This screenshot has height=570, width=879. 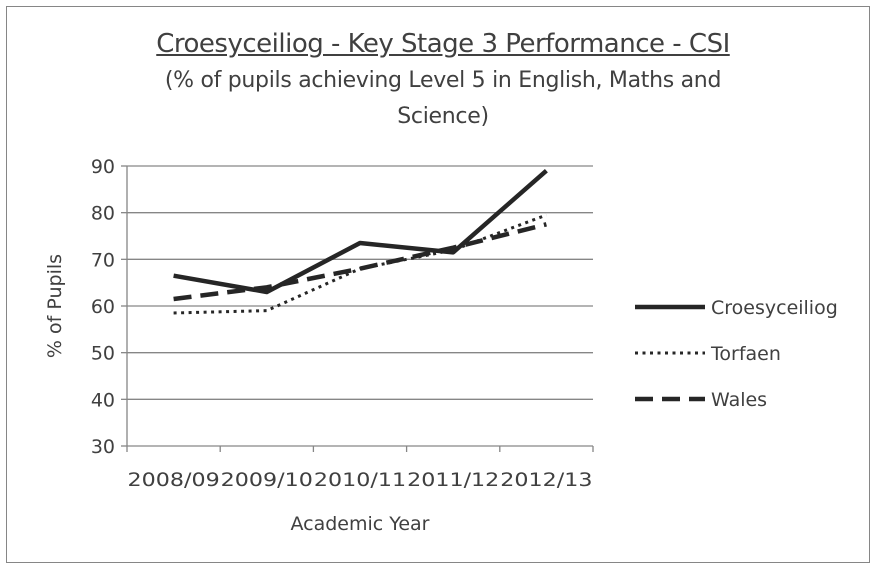 I want to click on series-line-wales, so click(x=360, y=262).